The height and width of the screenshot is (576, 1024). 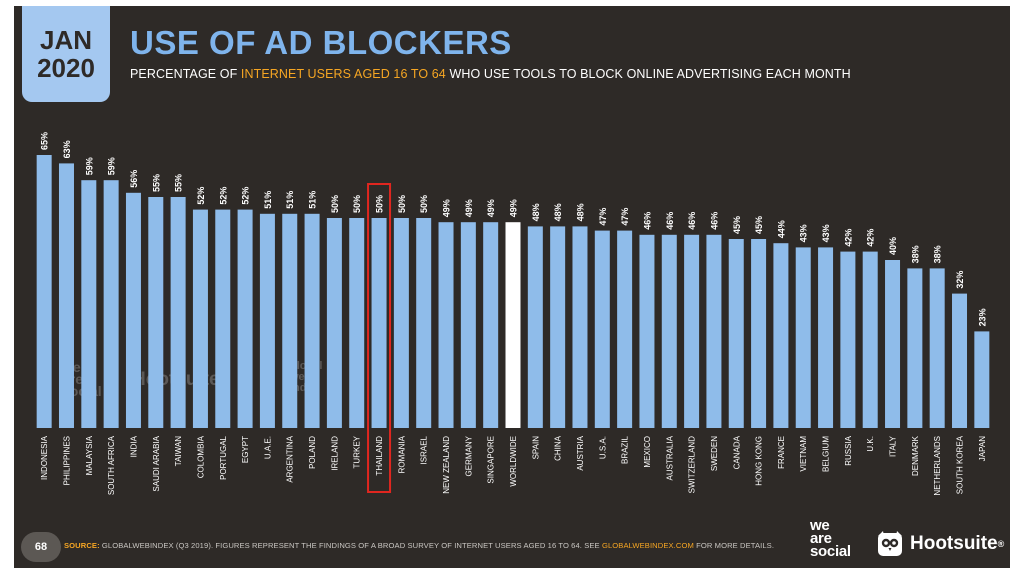 What do you see at coordinates (111, 304) in the screenshot?
I see `bar-south-africa` at bounding box center [111, 304].